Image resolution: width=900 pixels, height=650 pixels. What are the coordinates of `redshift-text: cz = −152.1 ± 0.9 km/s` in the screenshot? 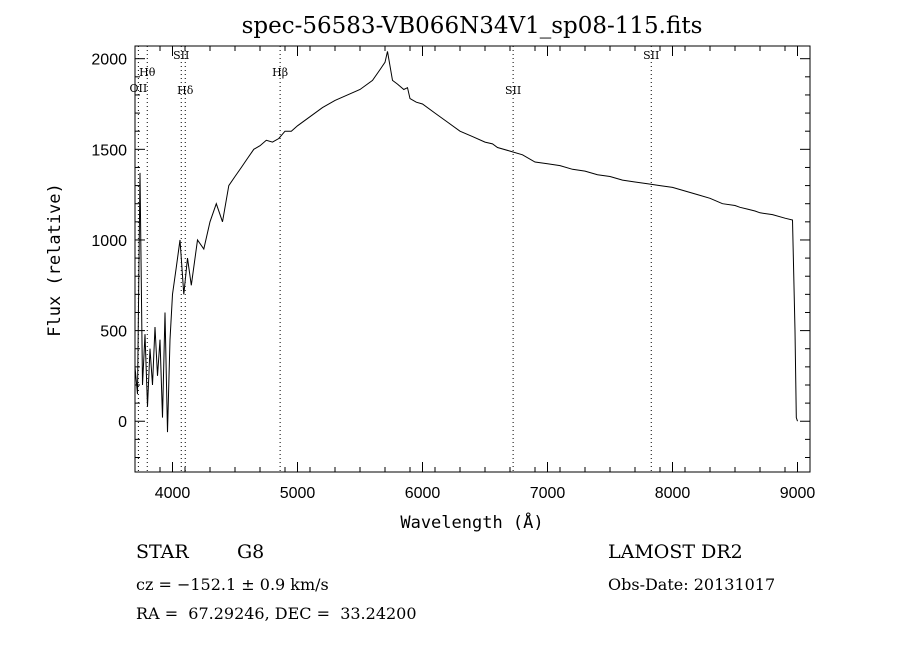 It's located at (232, 584).